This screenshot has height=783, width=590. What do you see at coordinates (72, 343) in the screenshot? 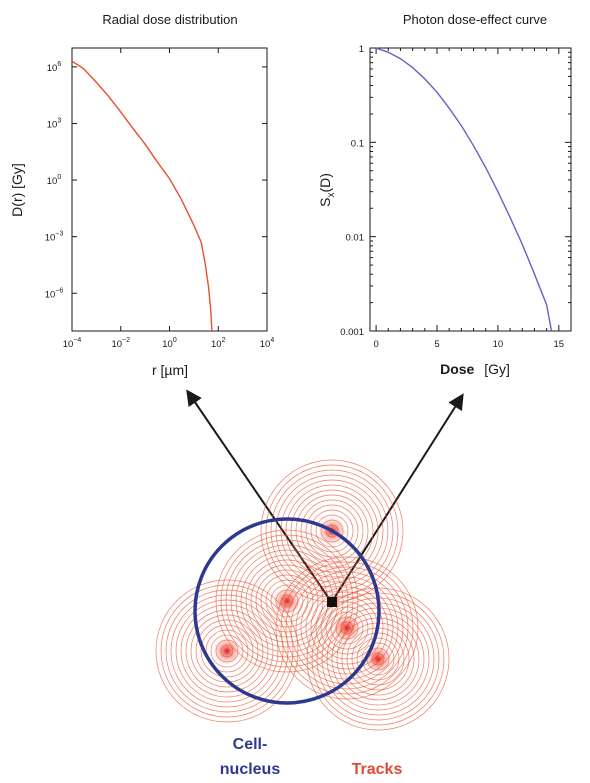
I see `radial-x-tick-label: 10⁻⁴` at bounding box center [72, 343].